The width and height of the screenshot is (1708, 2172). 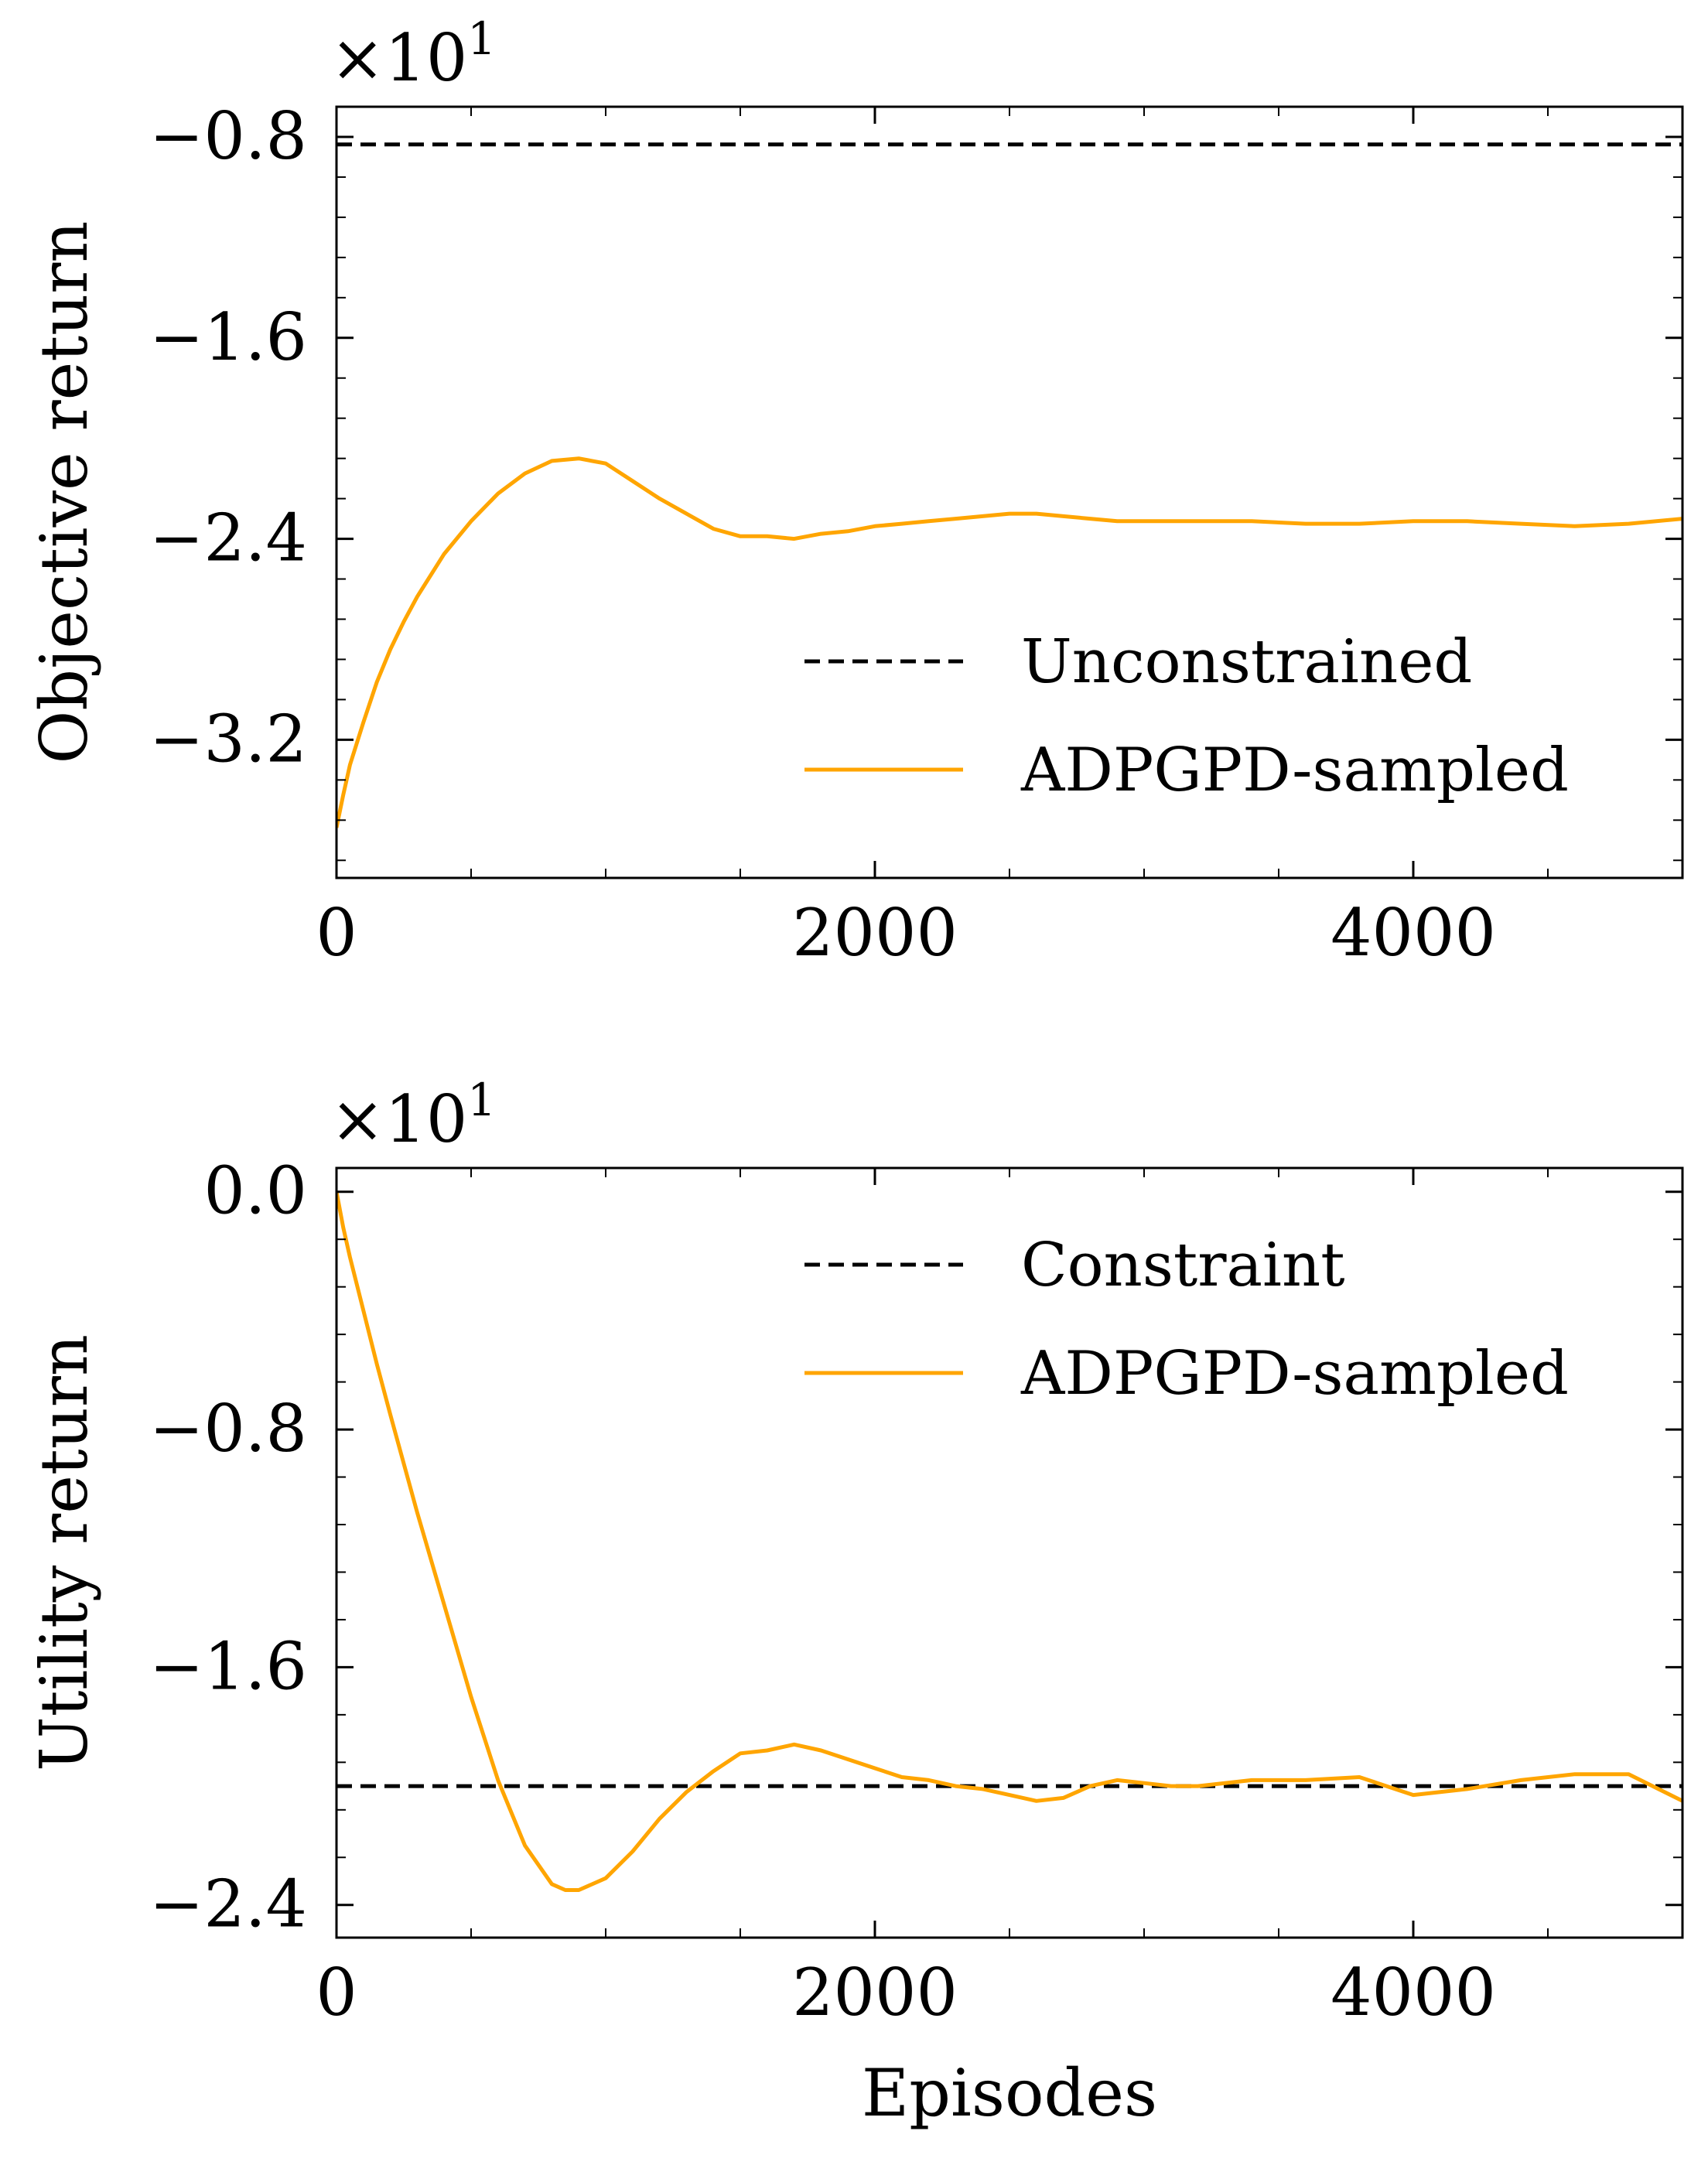 I want to click on legend-label: Unconstrained, so click(x=1247, y=662).